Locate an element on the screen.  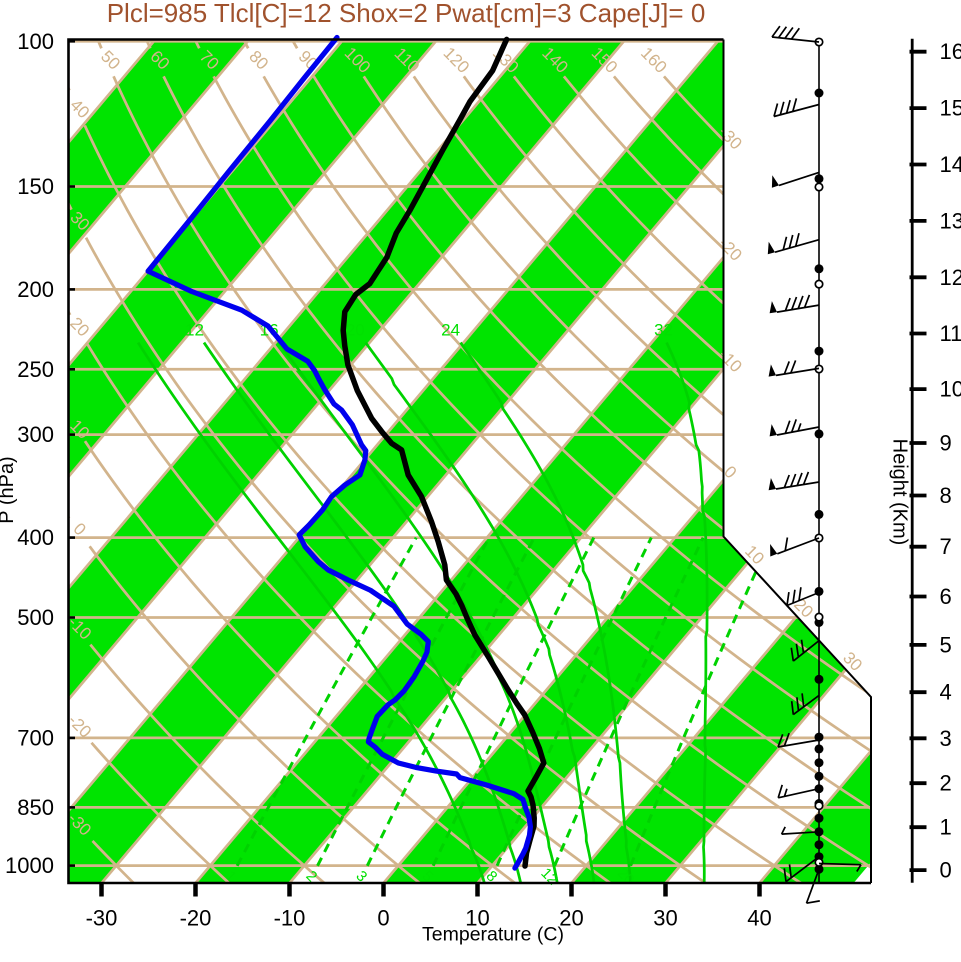
svg-text: 700 is located at coordinates (35, 737).